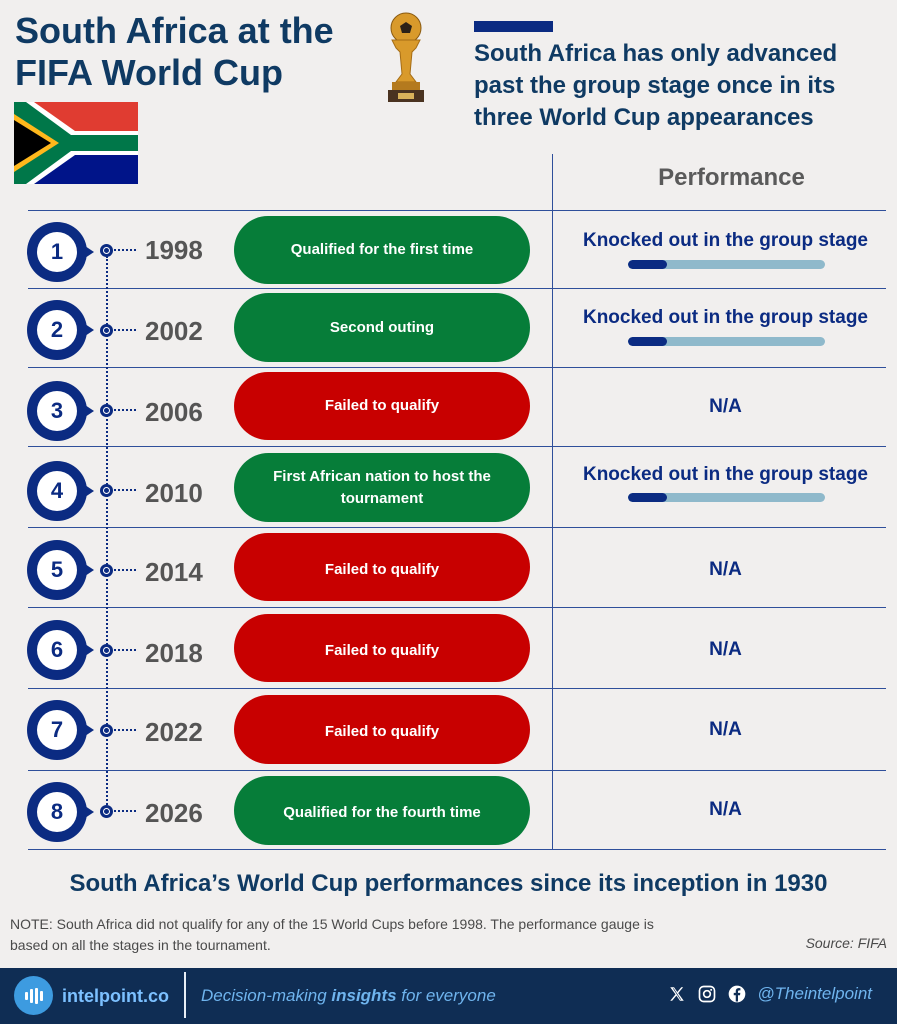  I want to click on social-links: @Theintelpoint, so click(769, 994).